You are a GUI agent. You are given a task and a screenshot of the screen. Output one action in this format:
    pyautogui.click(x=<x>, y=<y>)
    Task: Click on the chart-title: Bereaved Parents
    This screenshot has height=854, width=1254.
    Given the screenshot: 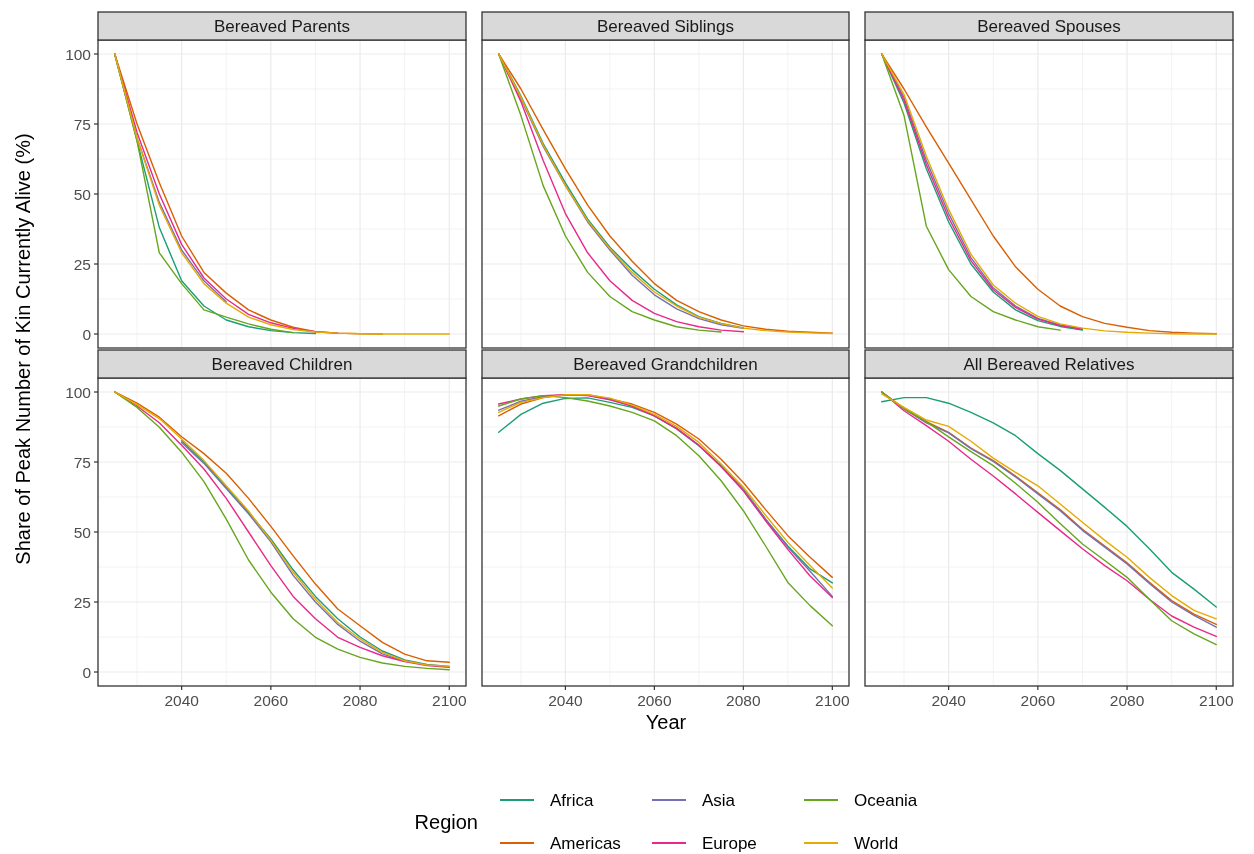 What is the action you would take?
    pyautogui.click(x=282, y=26)
    